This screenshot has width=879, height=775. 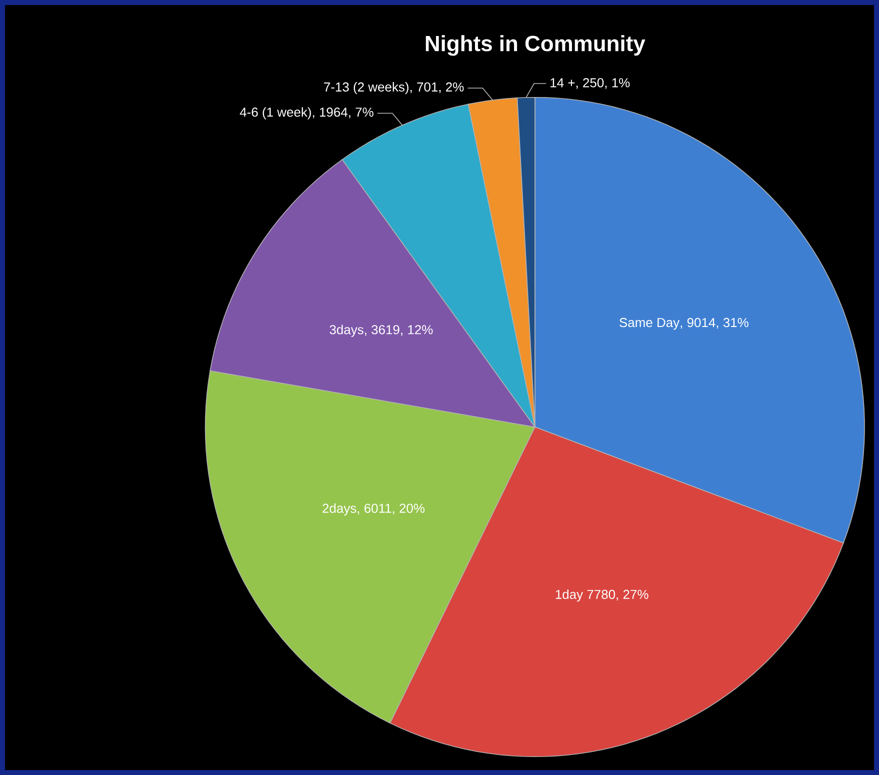 What do you see at coordinates (437, 88) in the screenshot?
I see `data-label: , 701, 2%` at bounding box center [437, 88].